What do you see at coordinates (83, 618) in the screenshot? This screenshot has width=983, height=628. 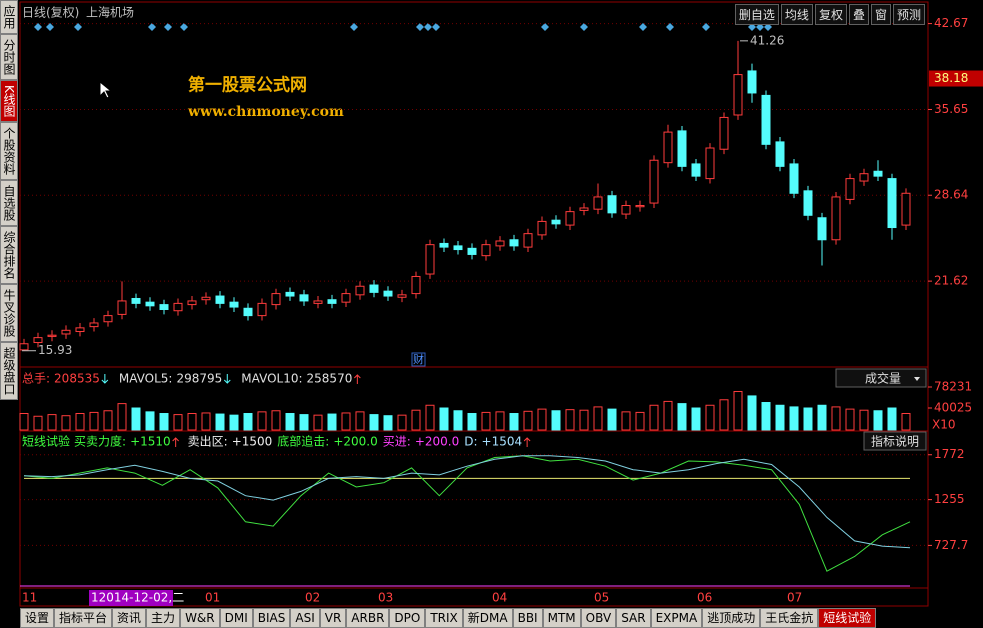 I see `bottom-tab: 指标平台` at bounding box center [83, 618].